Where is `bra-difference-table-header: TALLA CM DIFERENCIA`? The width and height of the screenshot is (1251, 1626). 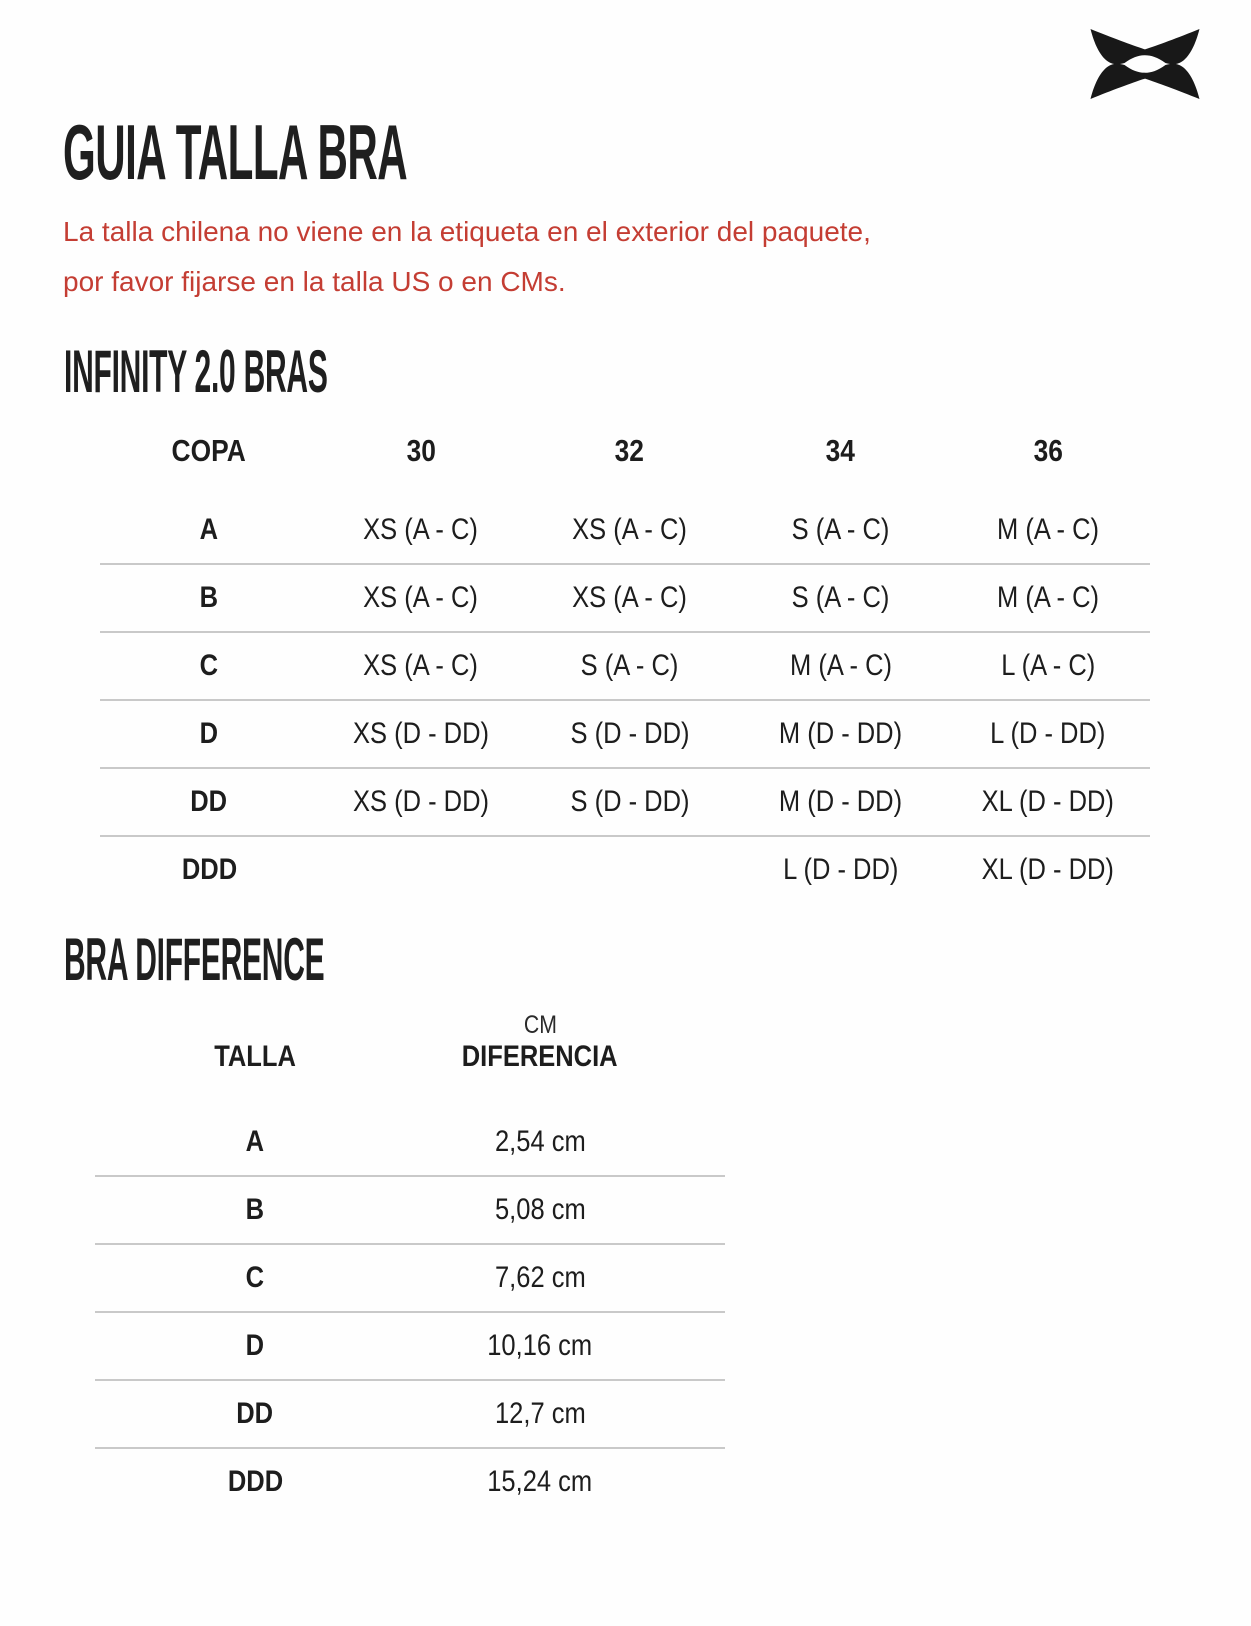 bra-difference-table-header: TALLA CM DIFERENCIA is located at coordinates (410, 1042).